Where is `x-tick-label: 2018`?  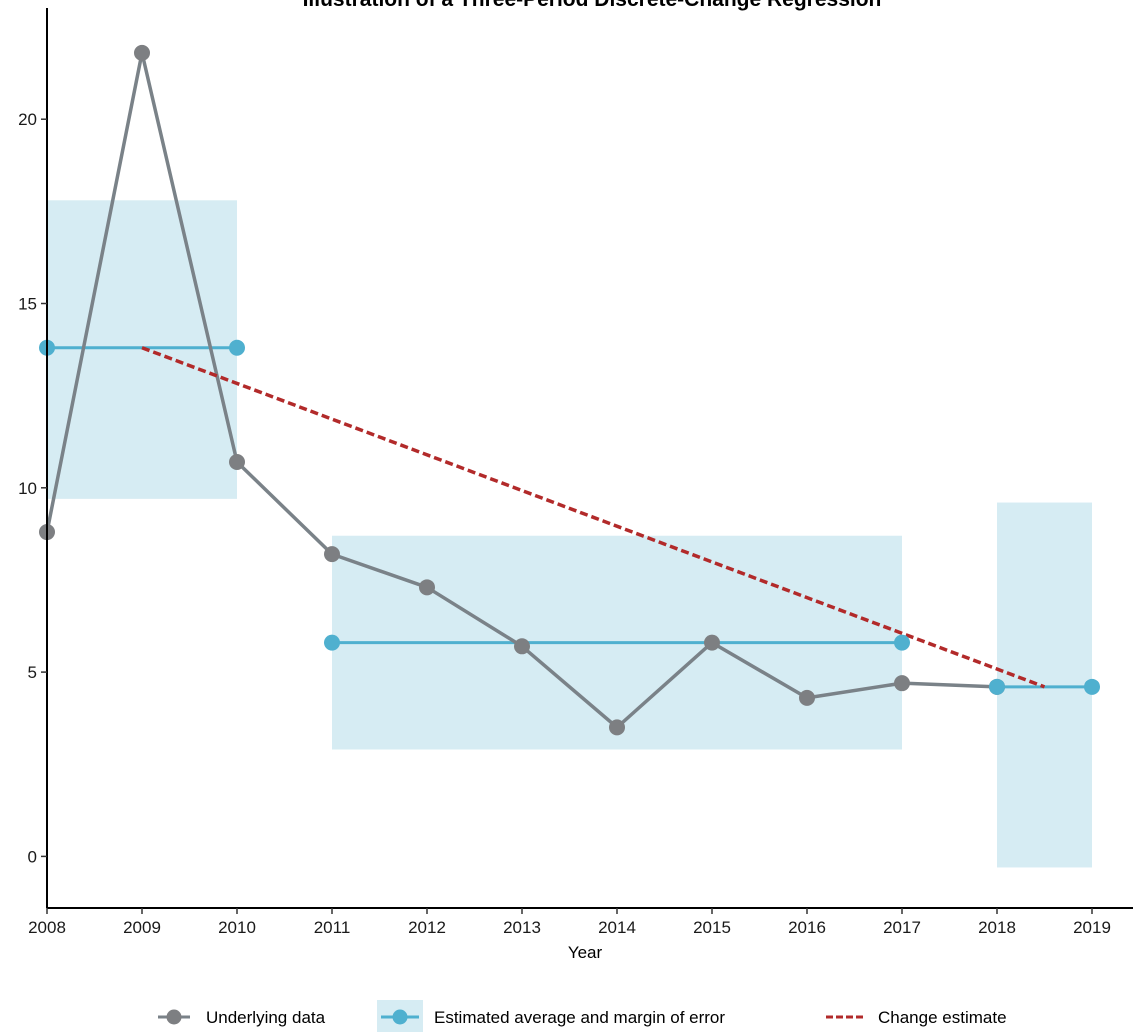 x-tick-label: 2018 is located at coordinates (997, 927).